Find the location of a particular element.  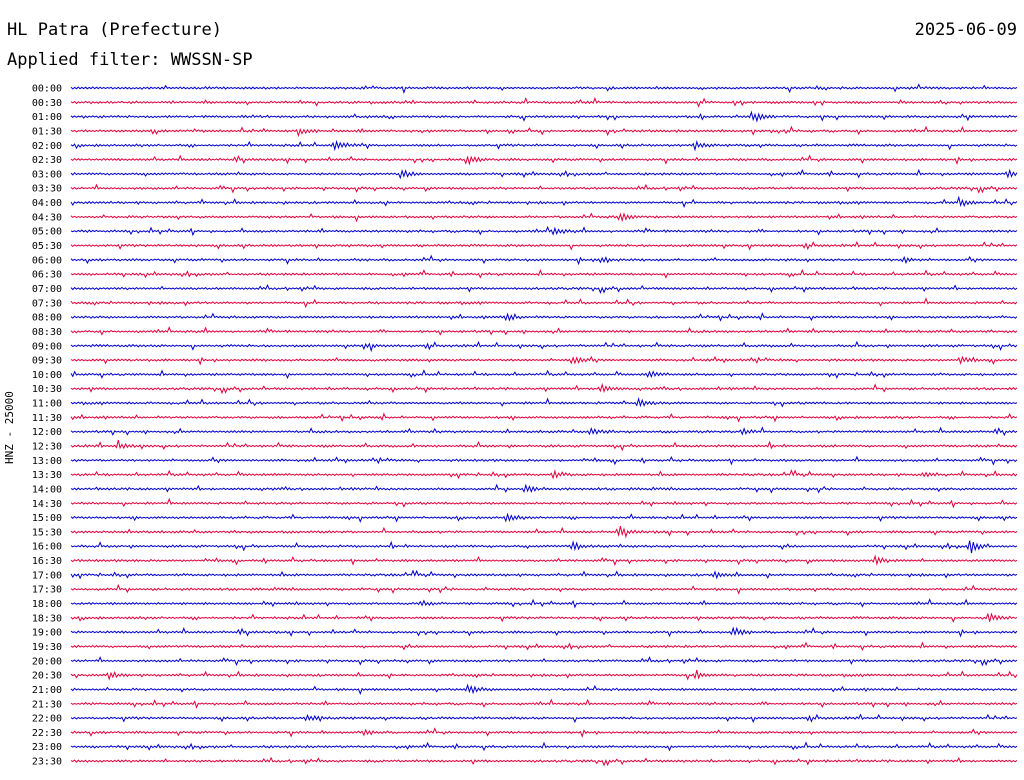

row-time-label: 01:30 is located at coordinates (47, 131).